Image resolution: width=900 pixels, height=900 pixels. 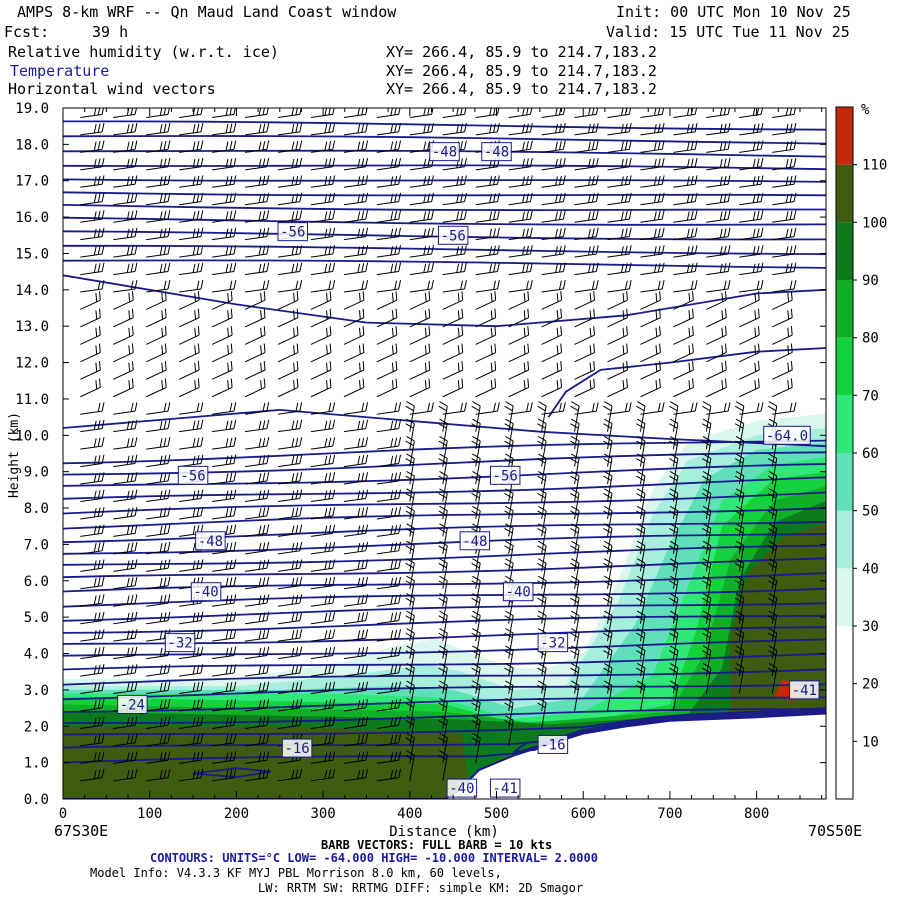 I want to click on colorbar-unit: %, so click(x=865, y=110).